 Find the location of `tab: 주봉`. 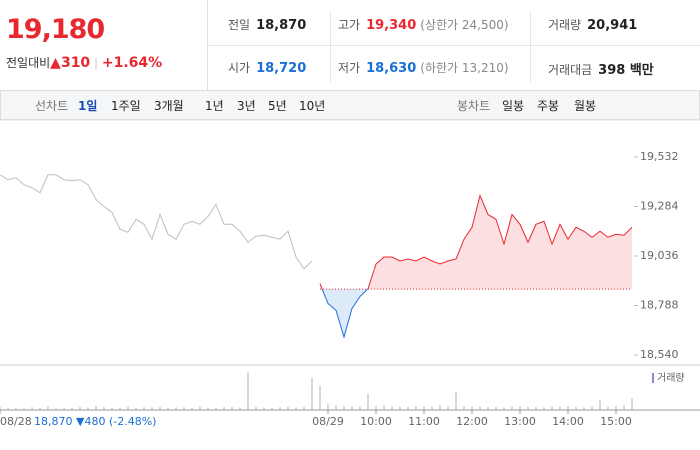

tab: 주봉 is located at coordinates (548, 106).